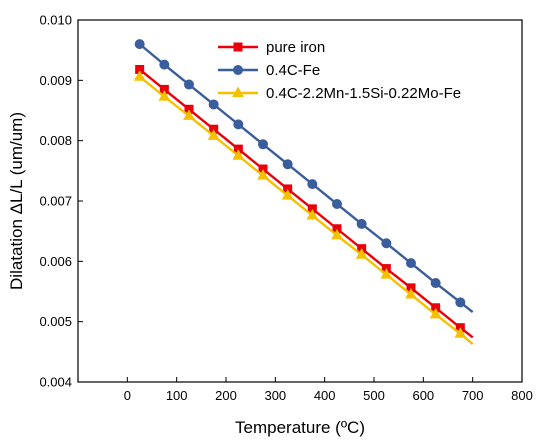 The image size is (550, 444). What do you see at coordinates (325, 395) in the screenshot?
I see `x-tick-label: 400` at bounding box center [325, 395].